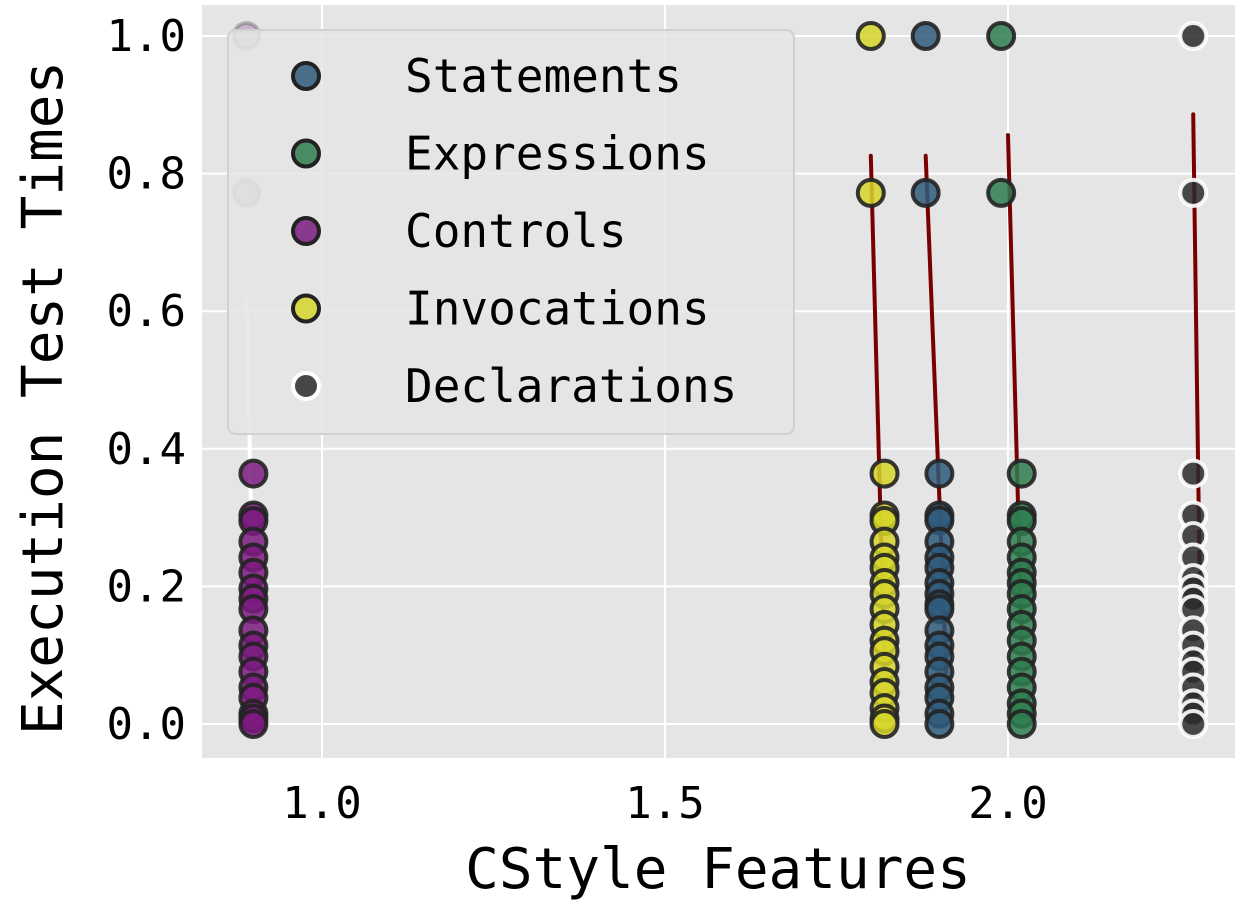  I want to click on legend-label: Statements, so click(543, 76).